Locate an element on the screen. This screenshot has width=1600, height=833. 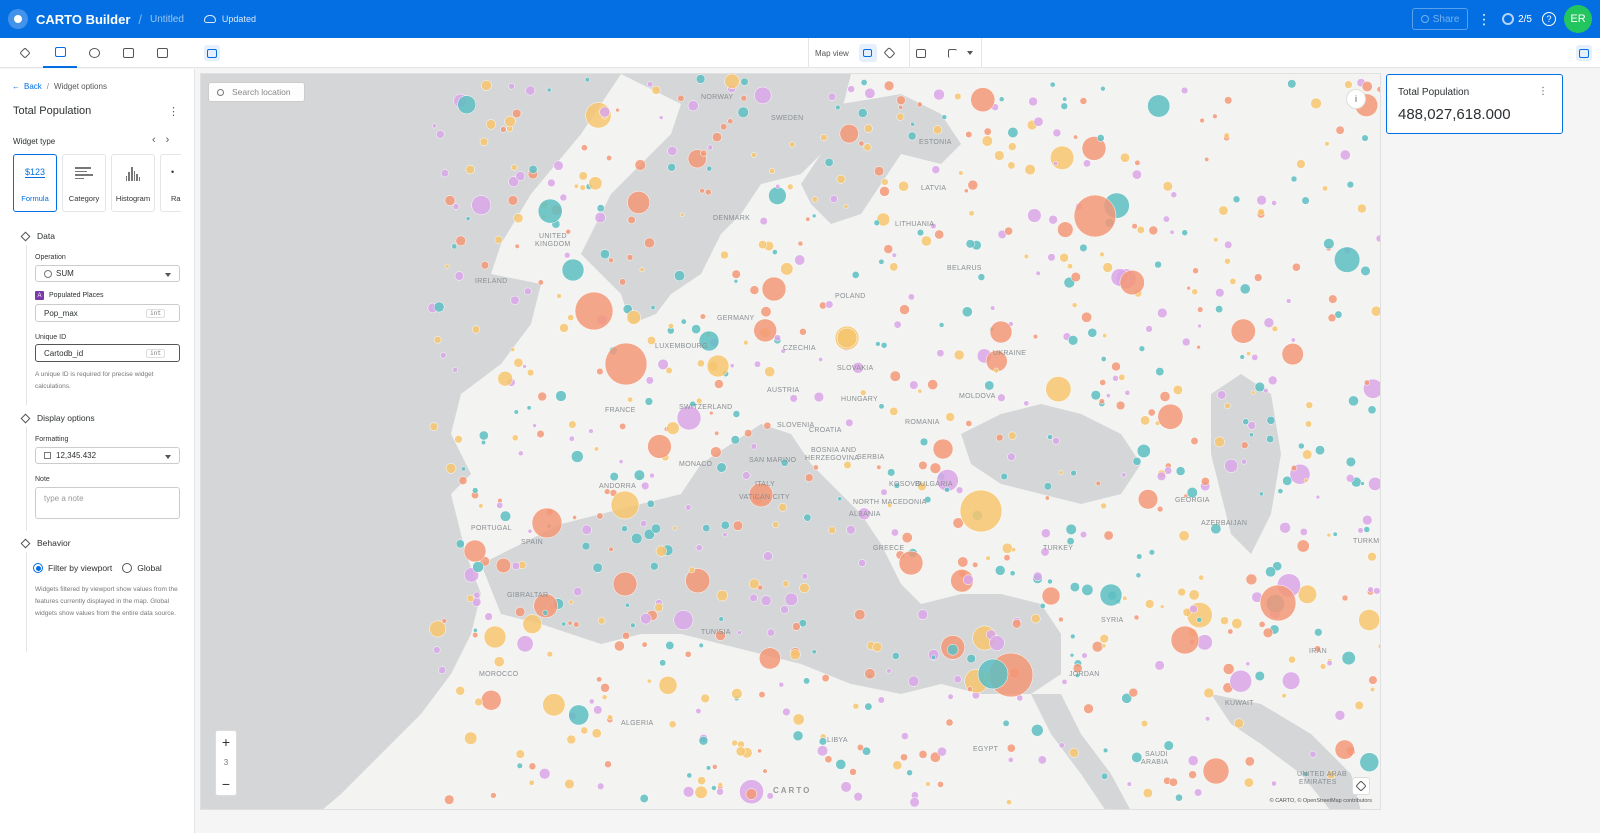
widget-type-category: Category is located at coordinates (84, 183).